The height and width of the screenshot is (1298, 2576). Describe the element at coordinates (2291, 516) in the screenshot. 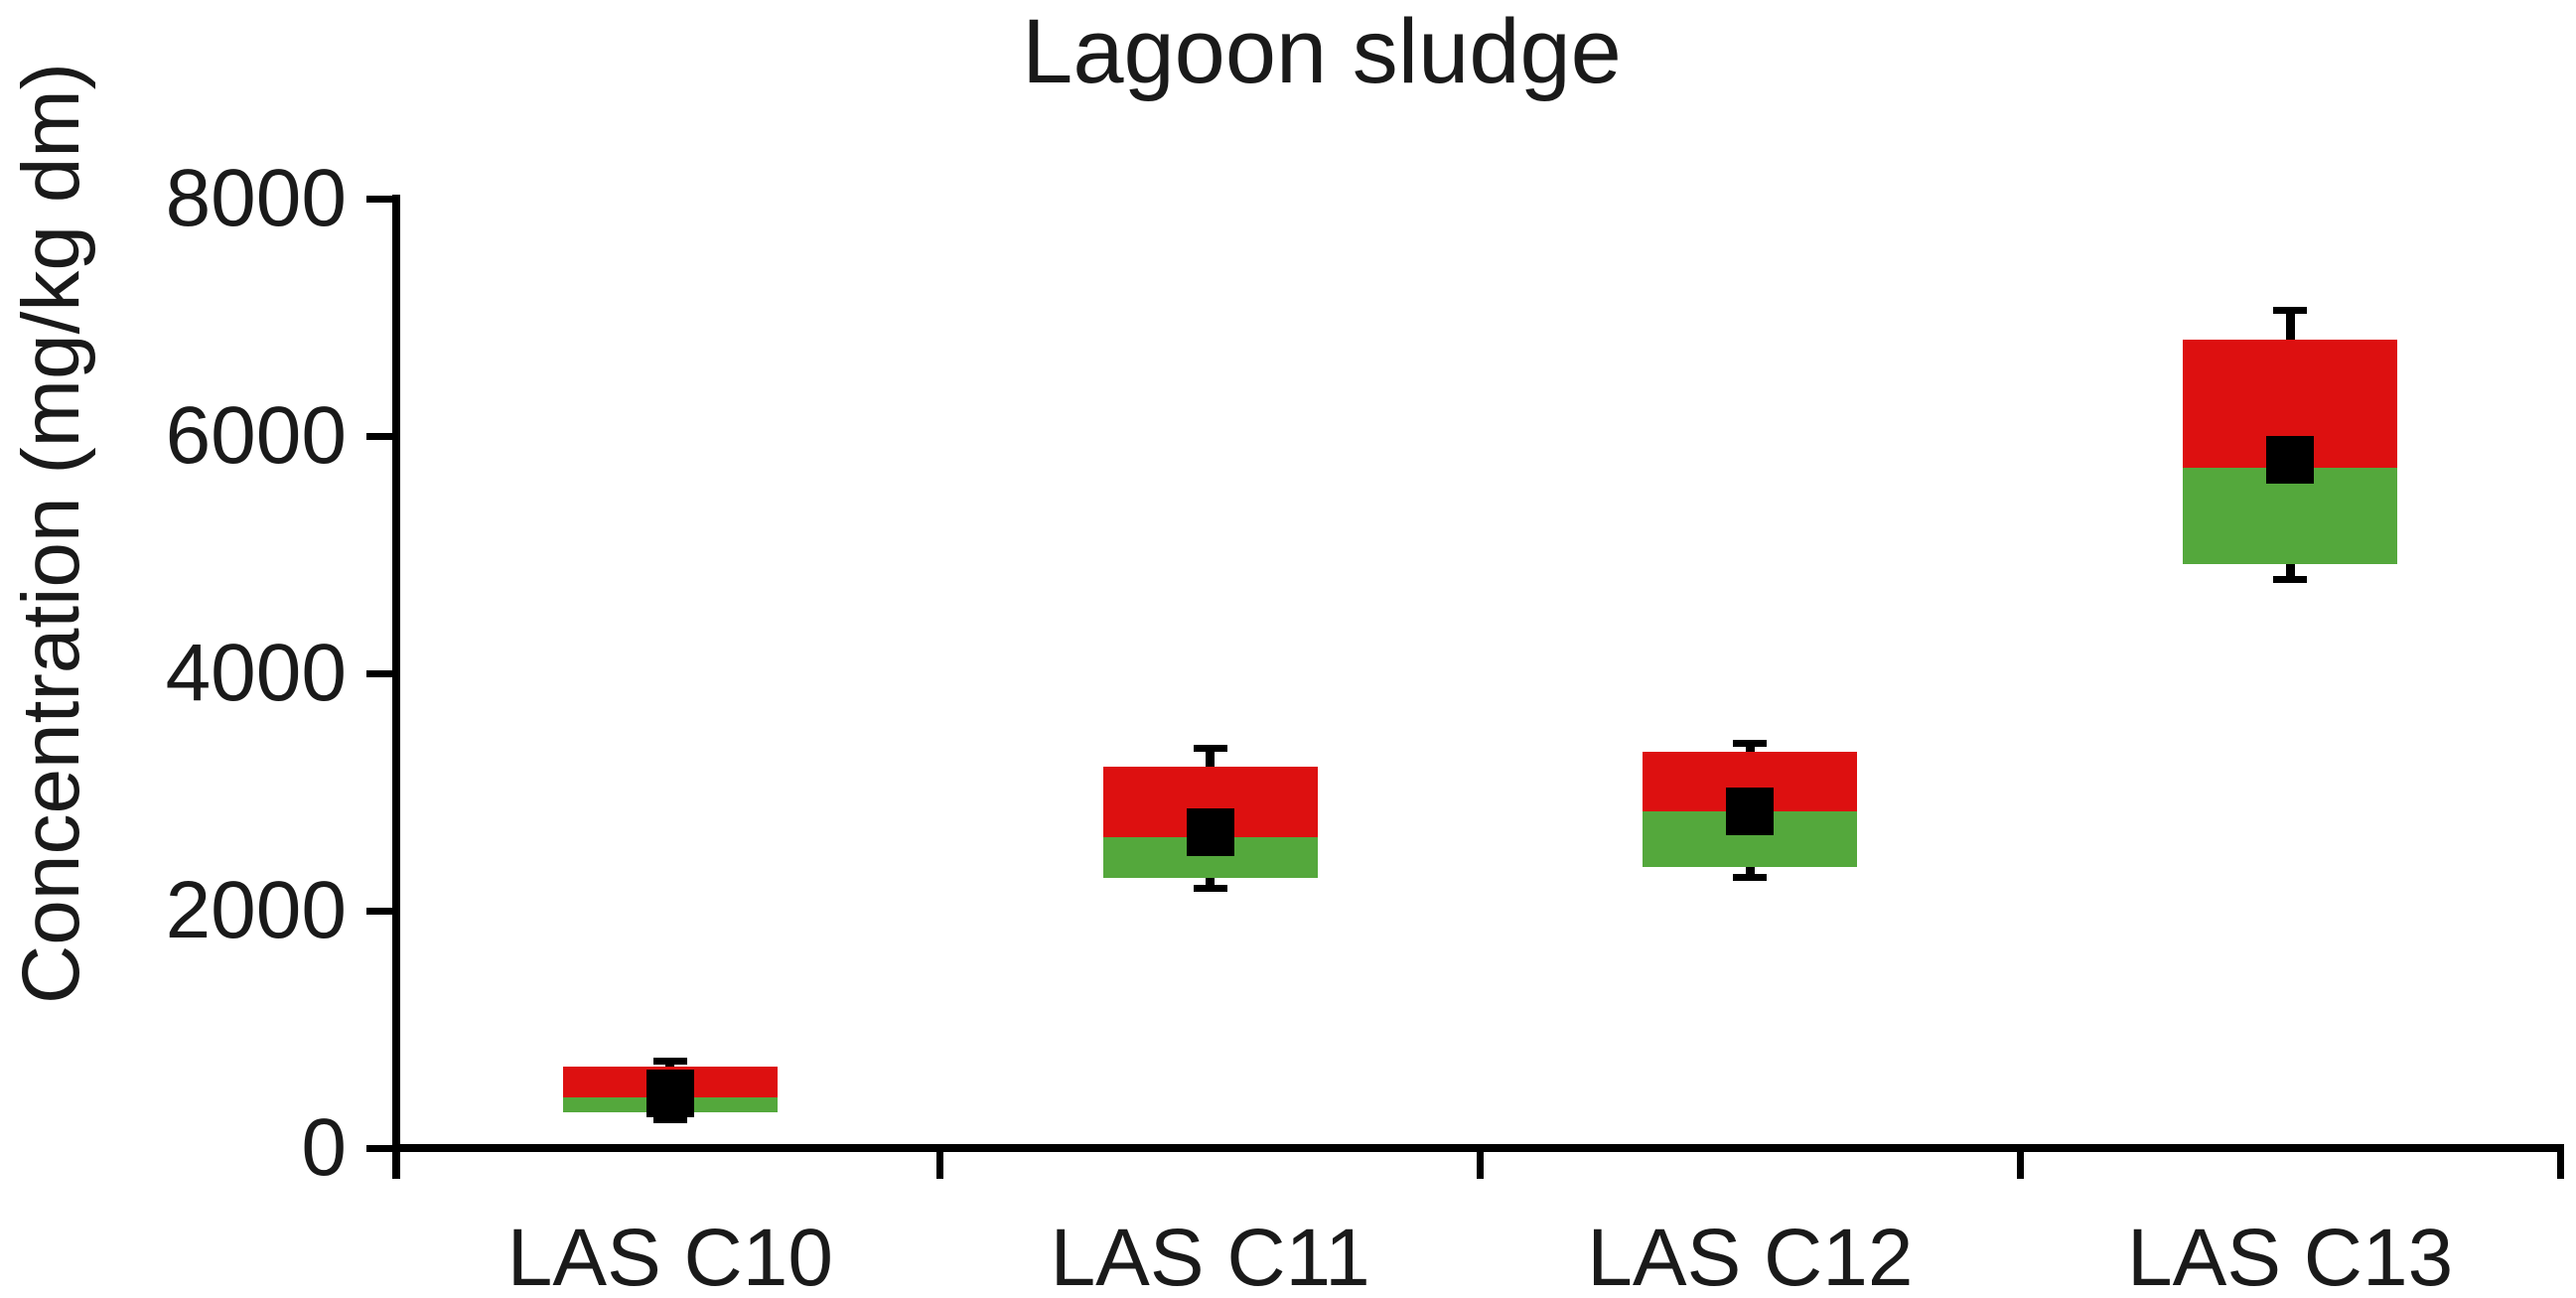

I see `box-lower-segment` at that location.